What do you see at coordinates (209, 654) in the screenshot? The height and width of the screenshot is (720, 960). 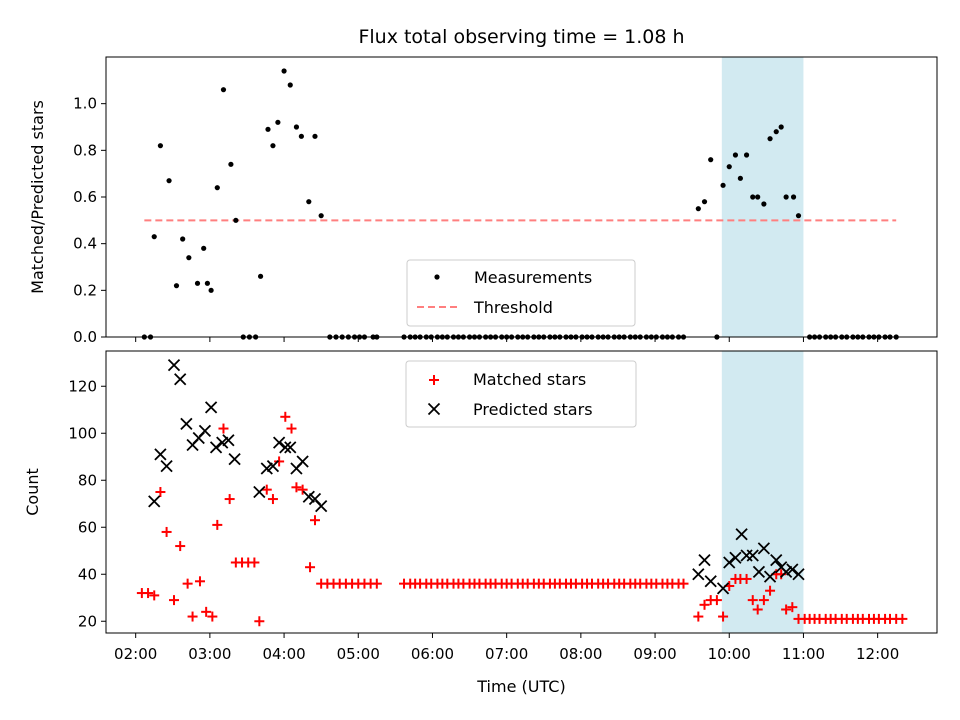 I see `x-tick-label: 03:00` at bounding box center [209, 654].